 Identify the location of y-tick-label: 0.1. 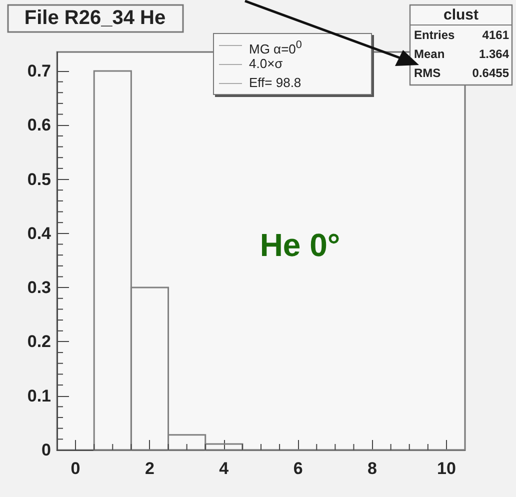
(39, 396).